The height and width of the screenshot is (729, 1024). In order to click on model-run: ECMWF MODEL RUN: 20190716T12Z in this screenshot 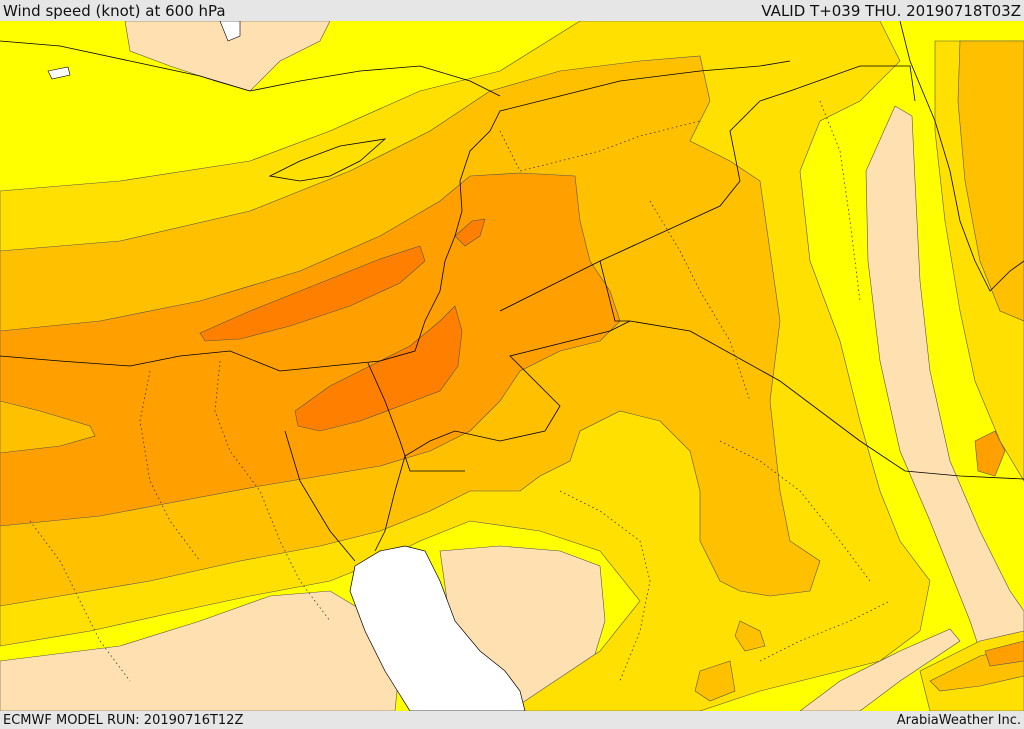, I will do `click(123, 720)`.